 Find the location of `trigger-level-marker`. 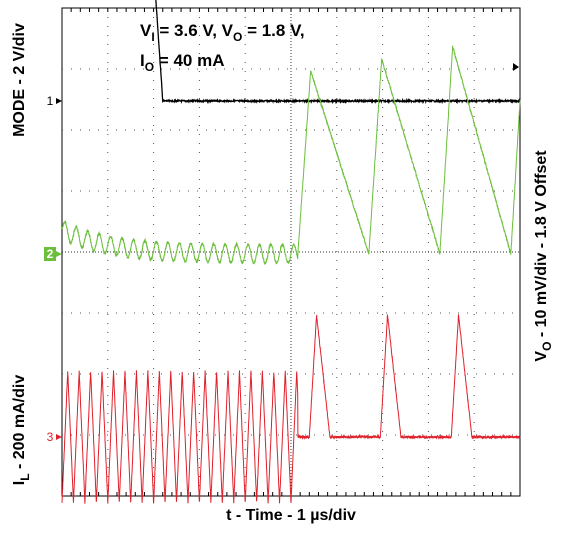

trigger-level-marker is located at coordinates (516, 67).